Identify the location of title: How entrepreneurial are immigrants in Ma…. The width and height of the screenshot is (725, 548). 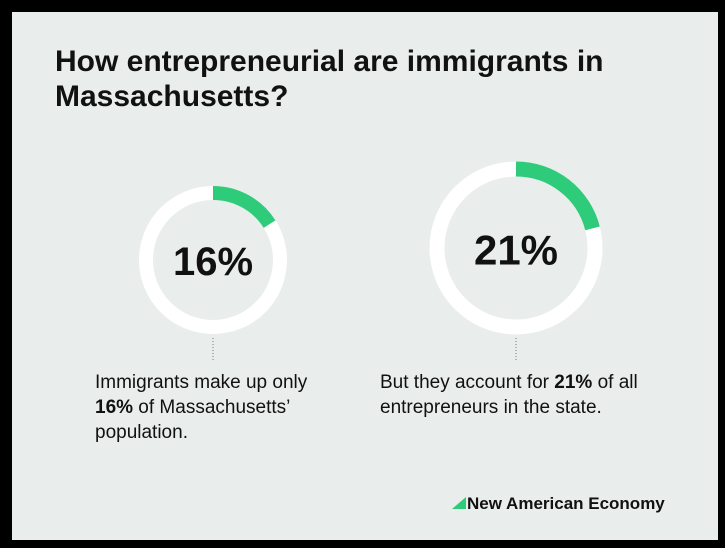
(329, 79).